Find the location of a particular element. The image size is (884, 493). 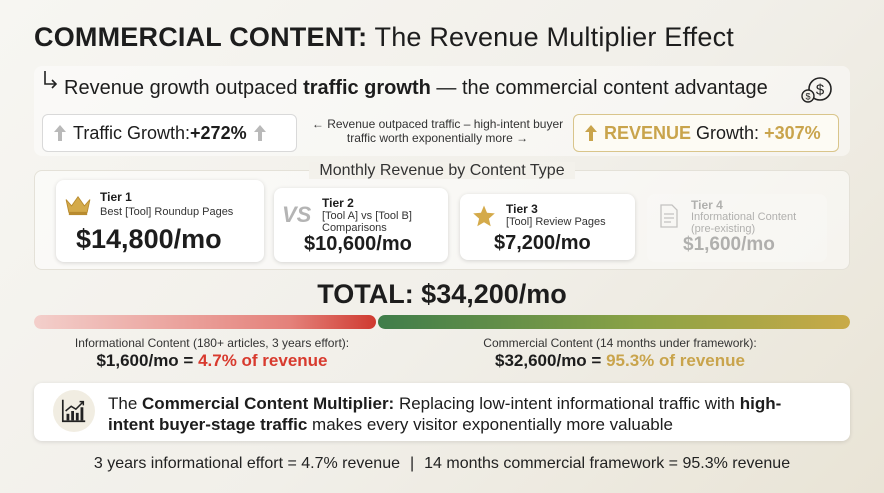

informational-value: $1,600/mo = 4.7% of revenue is located at coordinates (212, 361).